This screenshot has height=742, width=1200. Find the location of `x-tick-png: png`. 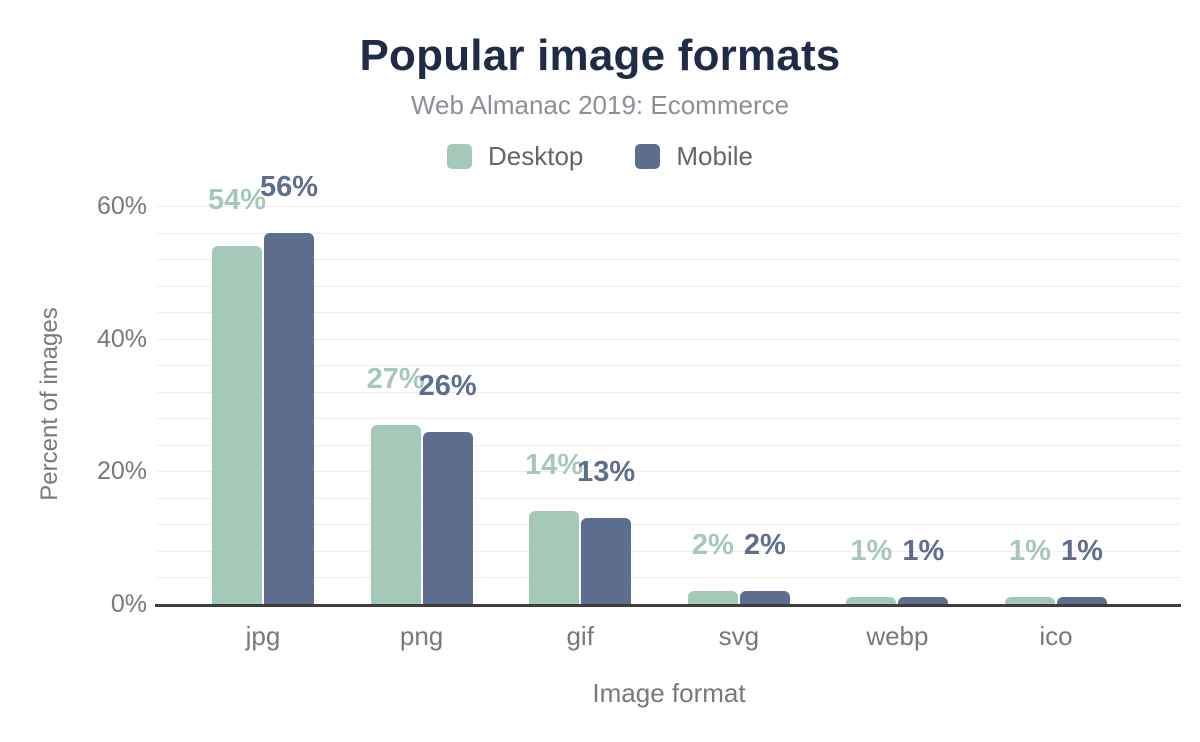

x-tick-png: png is located at coordinates (421, 636).